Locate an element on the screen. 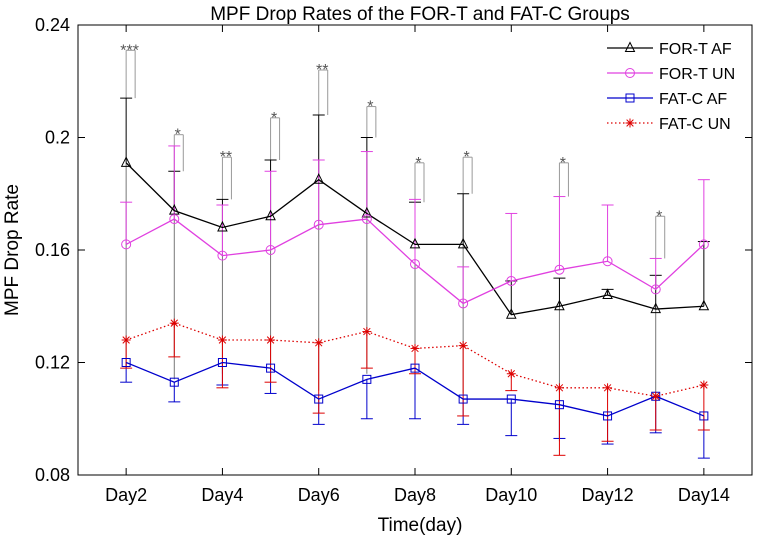 The width and height of the screenshot is (766, 541). y-tick-label: 0.24 is located at coordinates (52, 25).